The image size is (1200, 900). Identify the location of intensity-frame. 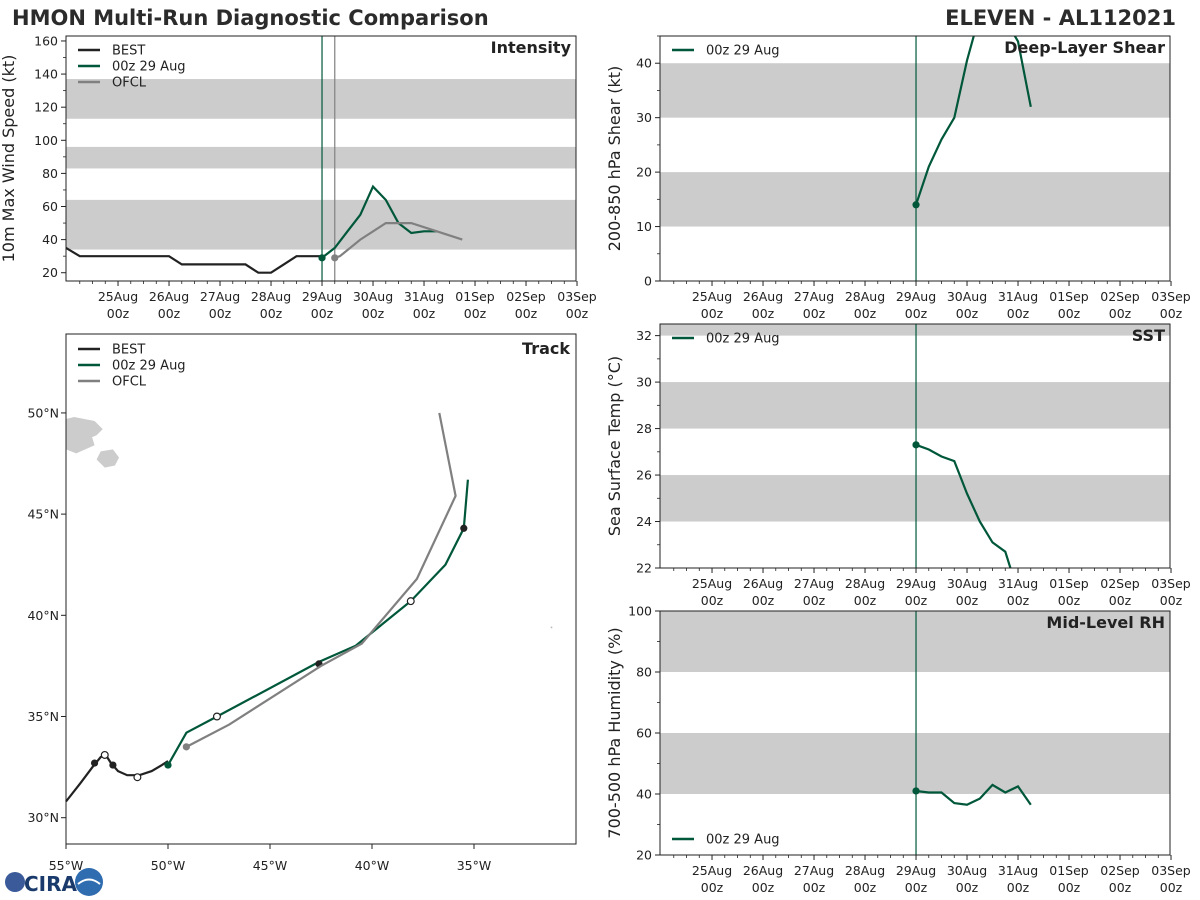
(321, 158).